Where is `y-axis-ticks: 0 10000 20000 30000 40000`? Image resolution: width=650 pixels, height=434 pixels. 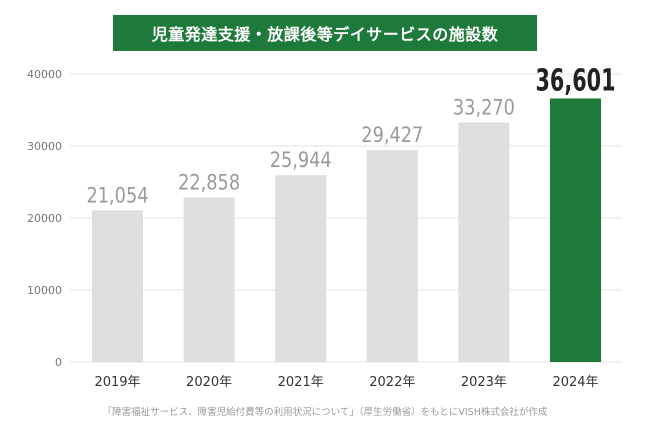 y-axis-ticks: 0 10000 20000 30000 40000 is located at coordinates (44, 218).